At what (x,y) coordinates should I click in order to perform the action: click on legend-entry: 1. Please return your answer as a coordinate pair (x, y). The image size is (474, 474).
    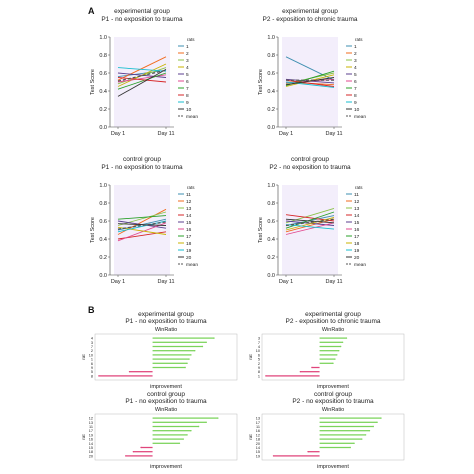
    Looking at the image, I should click on (187, 47).